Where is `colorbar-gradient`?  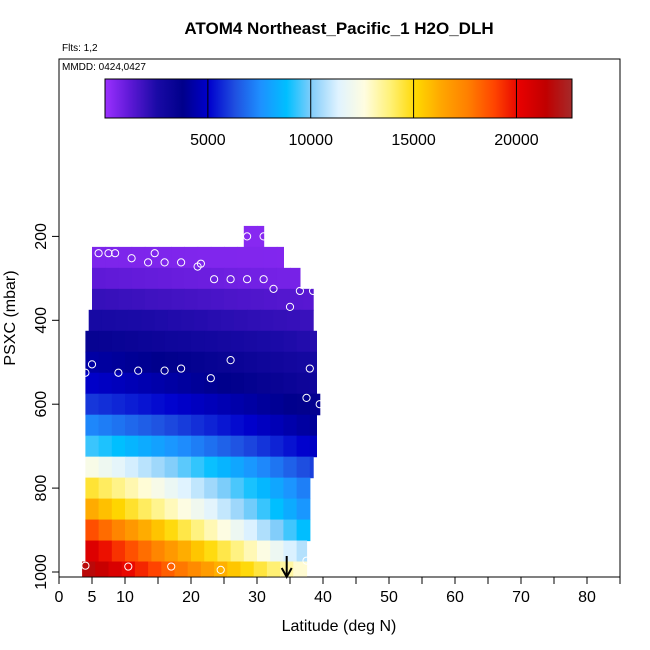
colorbar-gradient is located at coordinates (338, 98).